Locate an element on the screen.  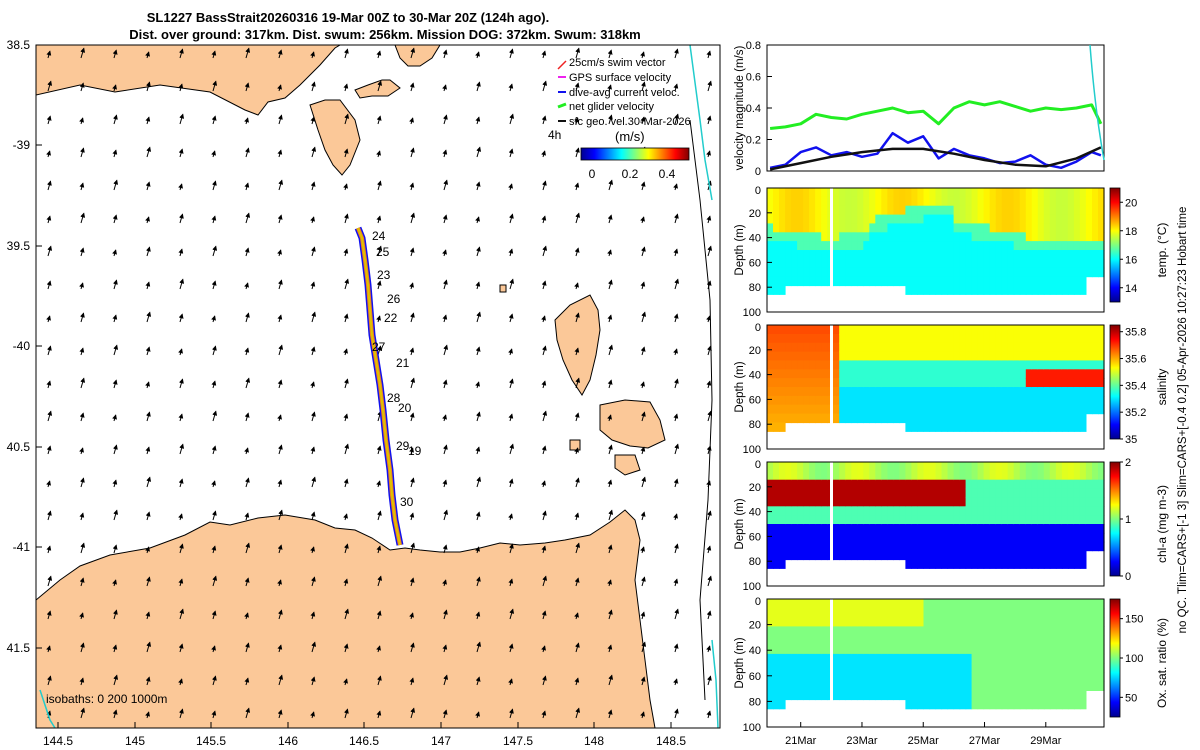
lat-tick-label: -41 is located at coordinates (22, 547).